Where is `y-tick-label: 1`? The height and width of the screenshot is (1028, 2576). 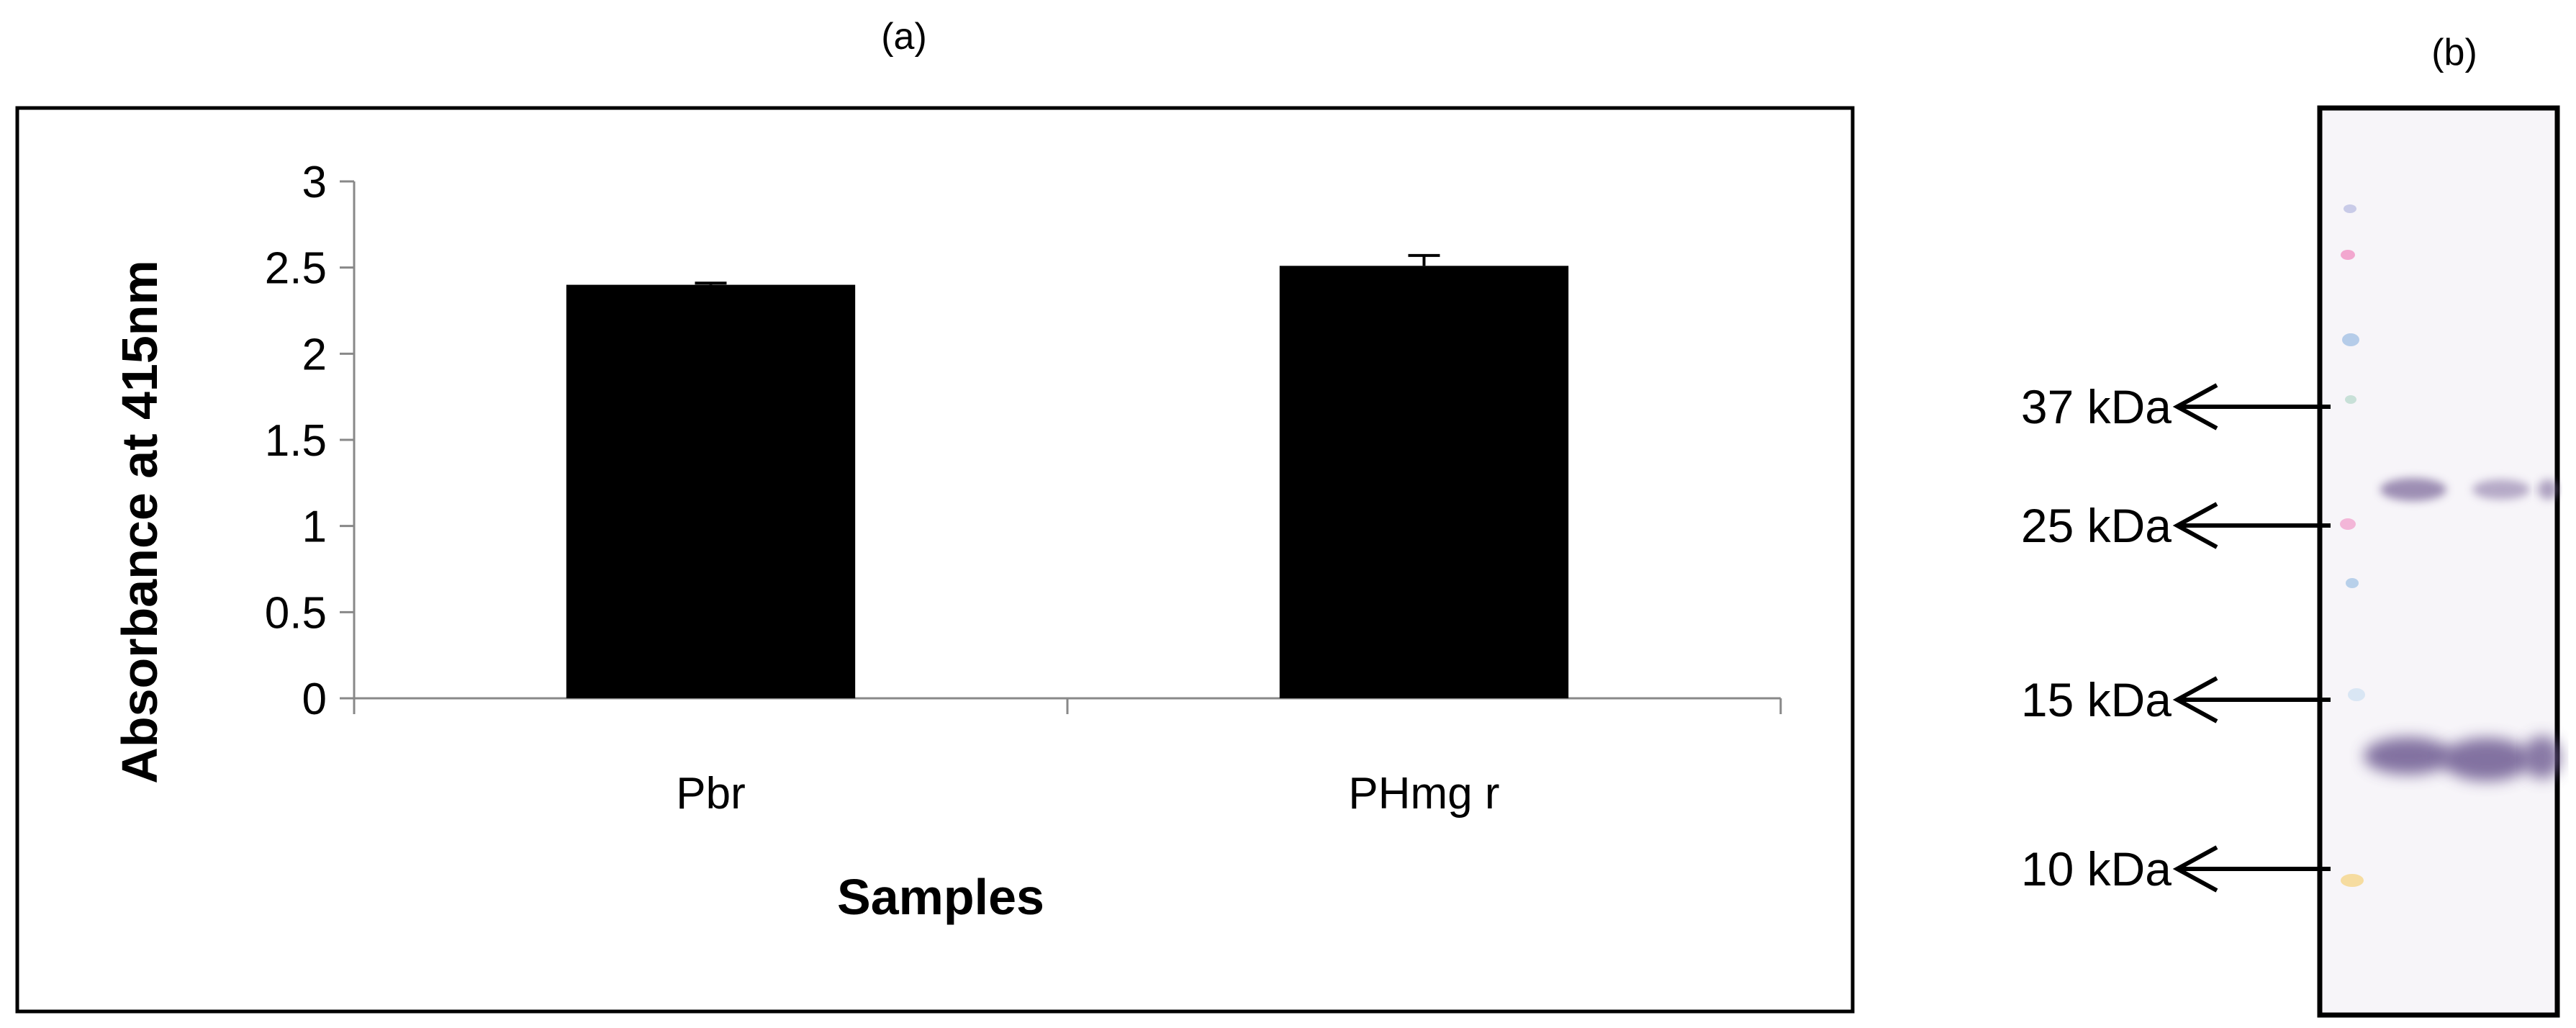 y-tick-label: 1 is located at coordinates (314, 527).